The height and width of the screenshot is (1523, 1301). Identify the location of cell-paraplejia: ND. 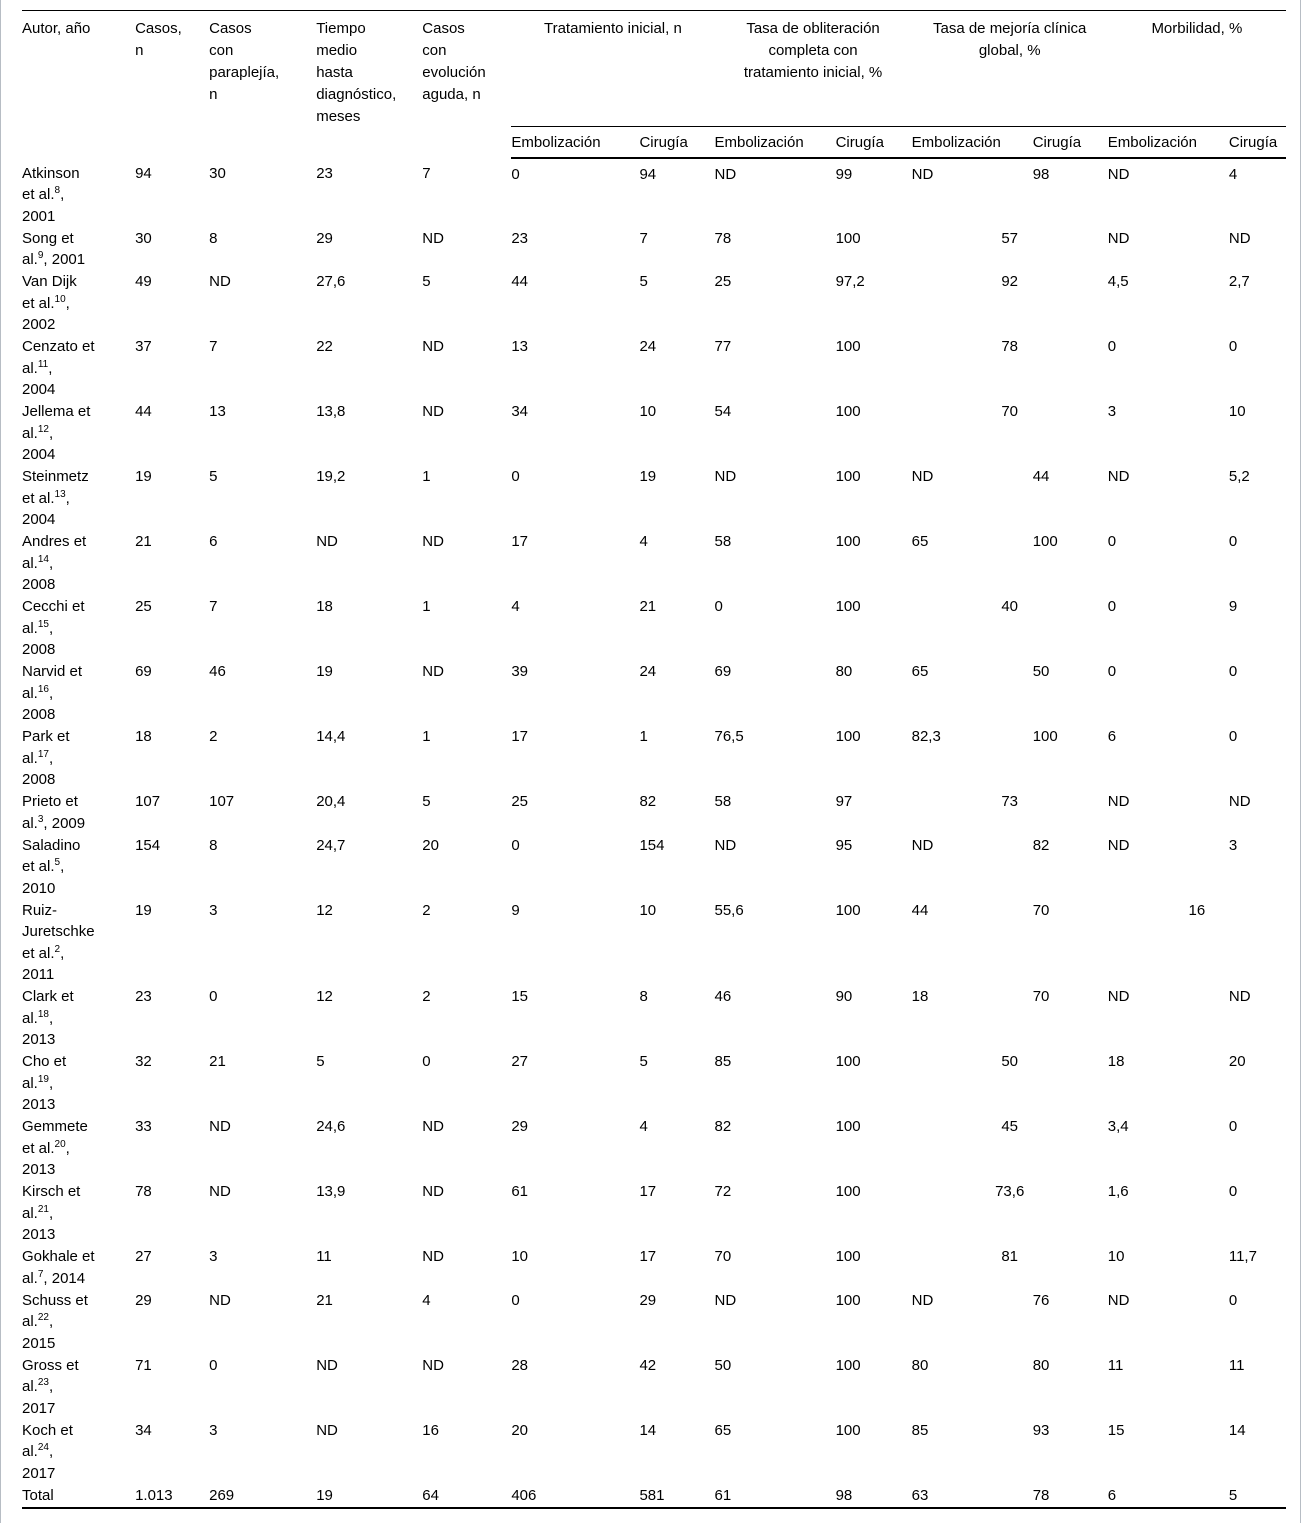
(220, 1300).